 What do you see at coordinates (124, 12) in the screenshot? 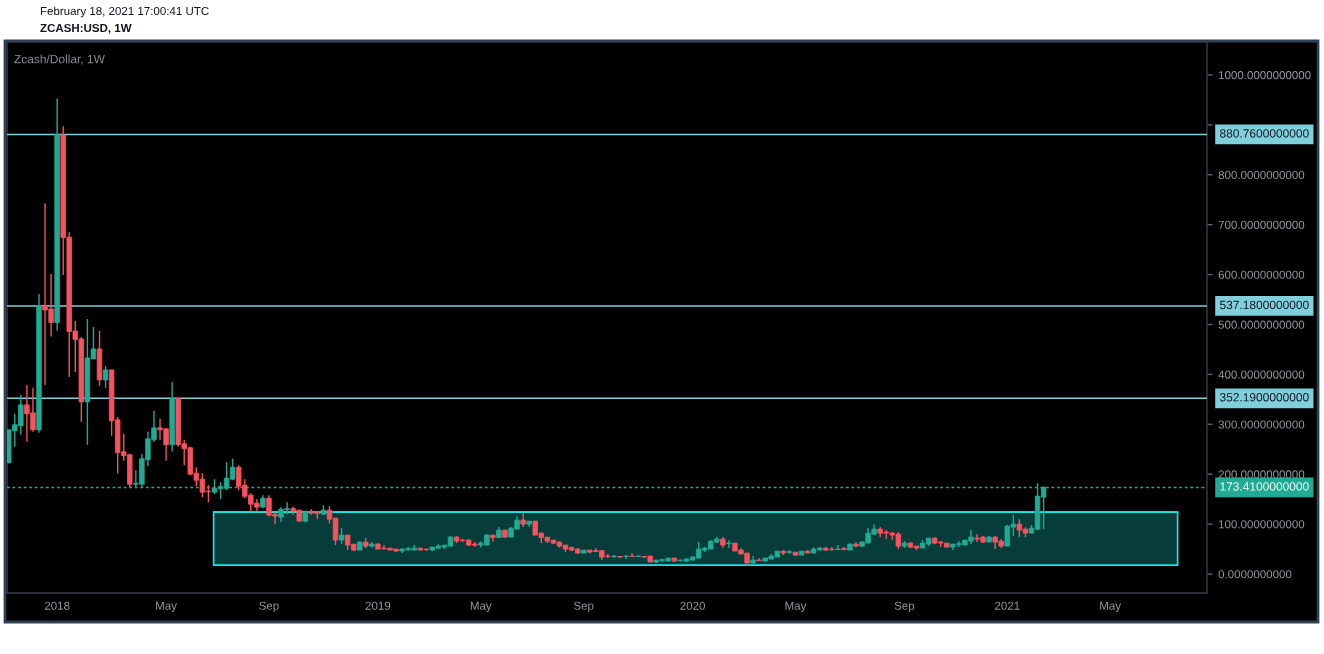
I see `text: February 18, 2021 17:00:41 UTC` at bounding box center [124, 12].